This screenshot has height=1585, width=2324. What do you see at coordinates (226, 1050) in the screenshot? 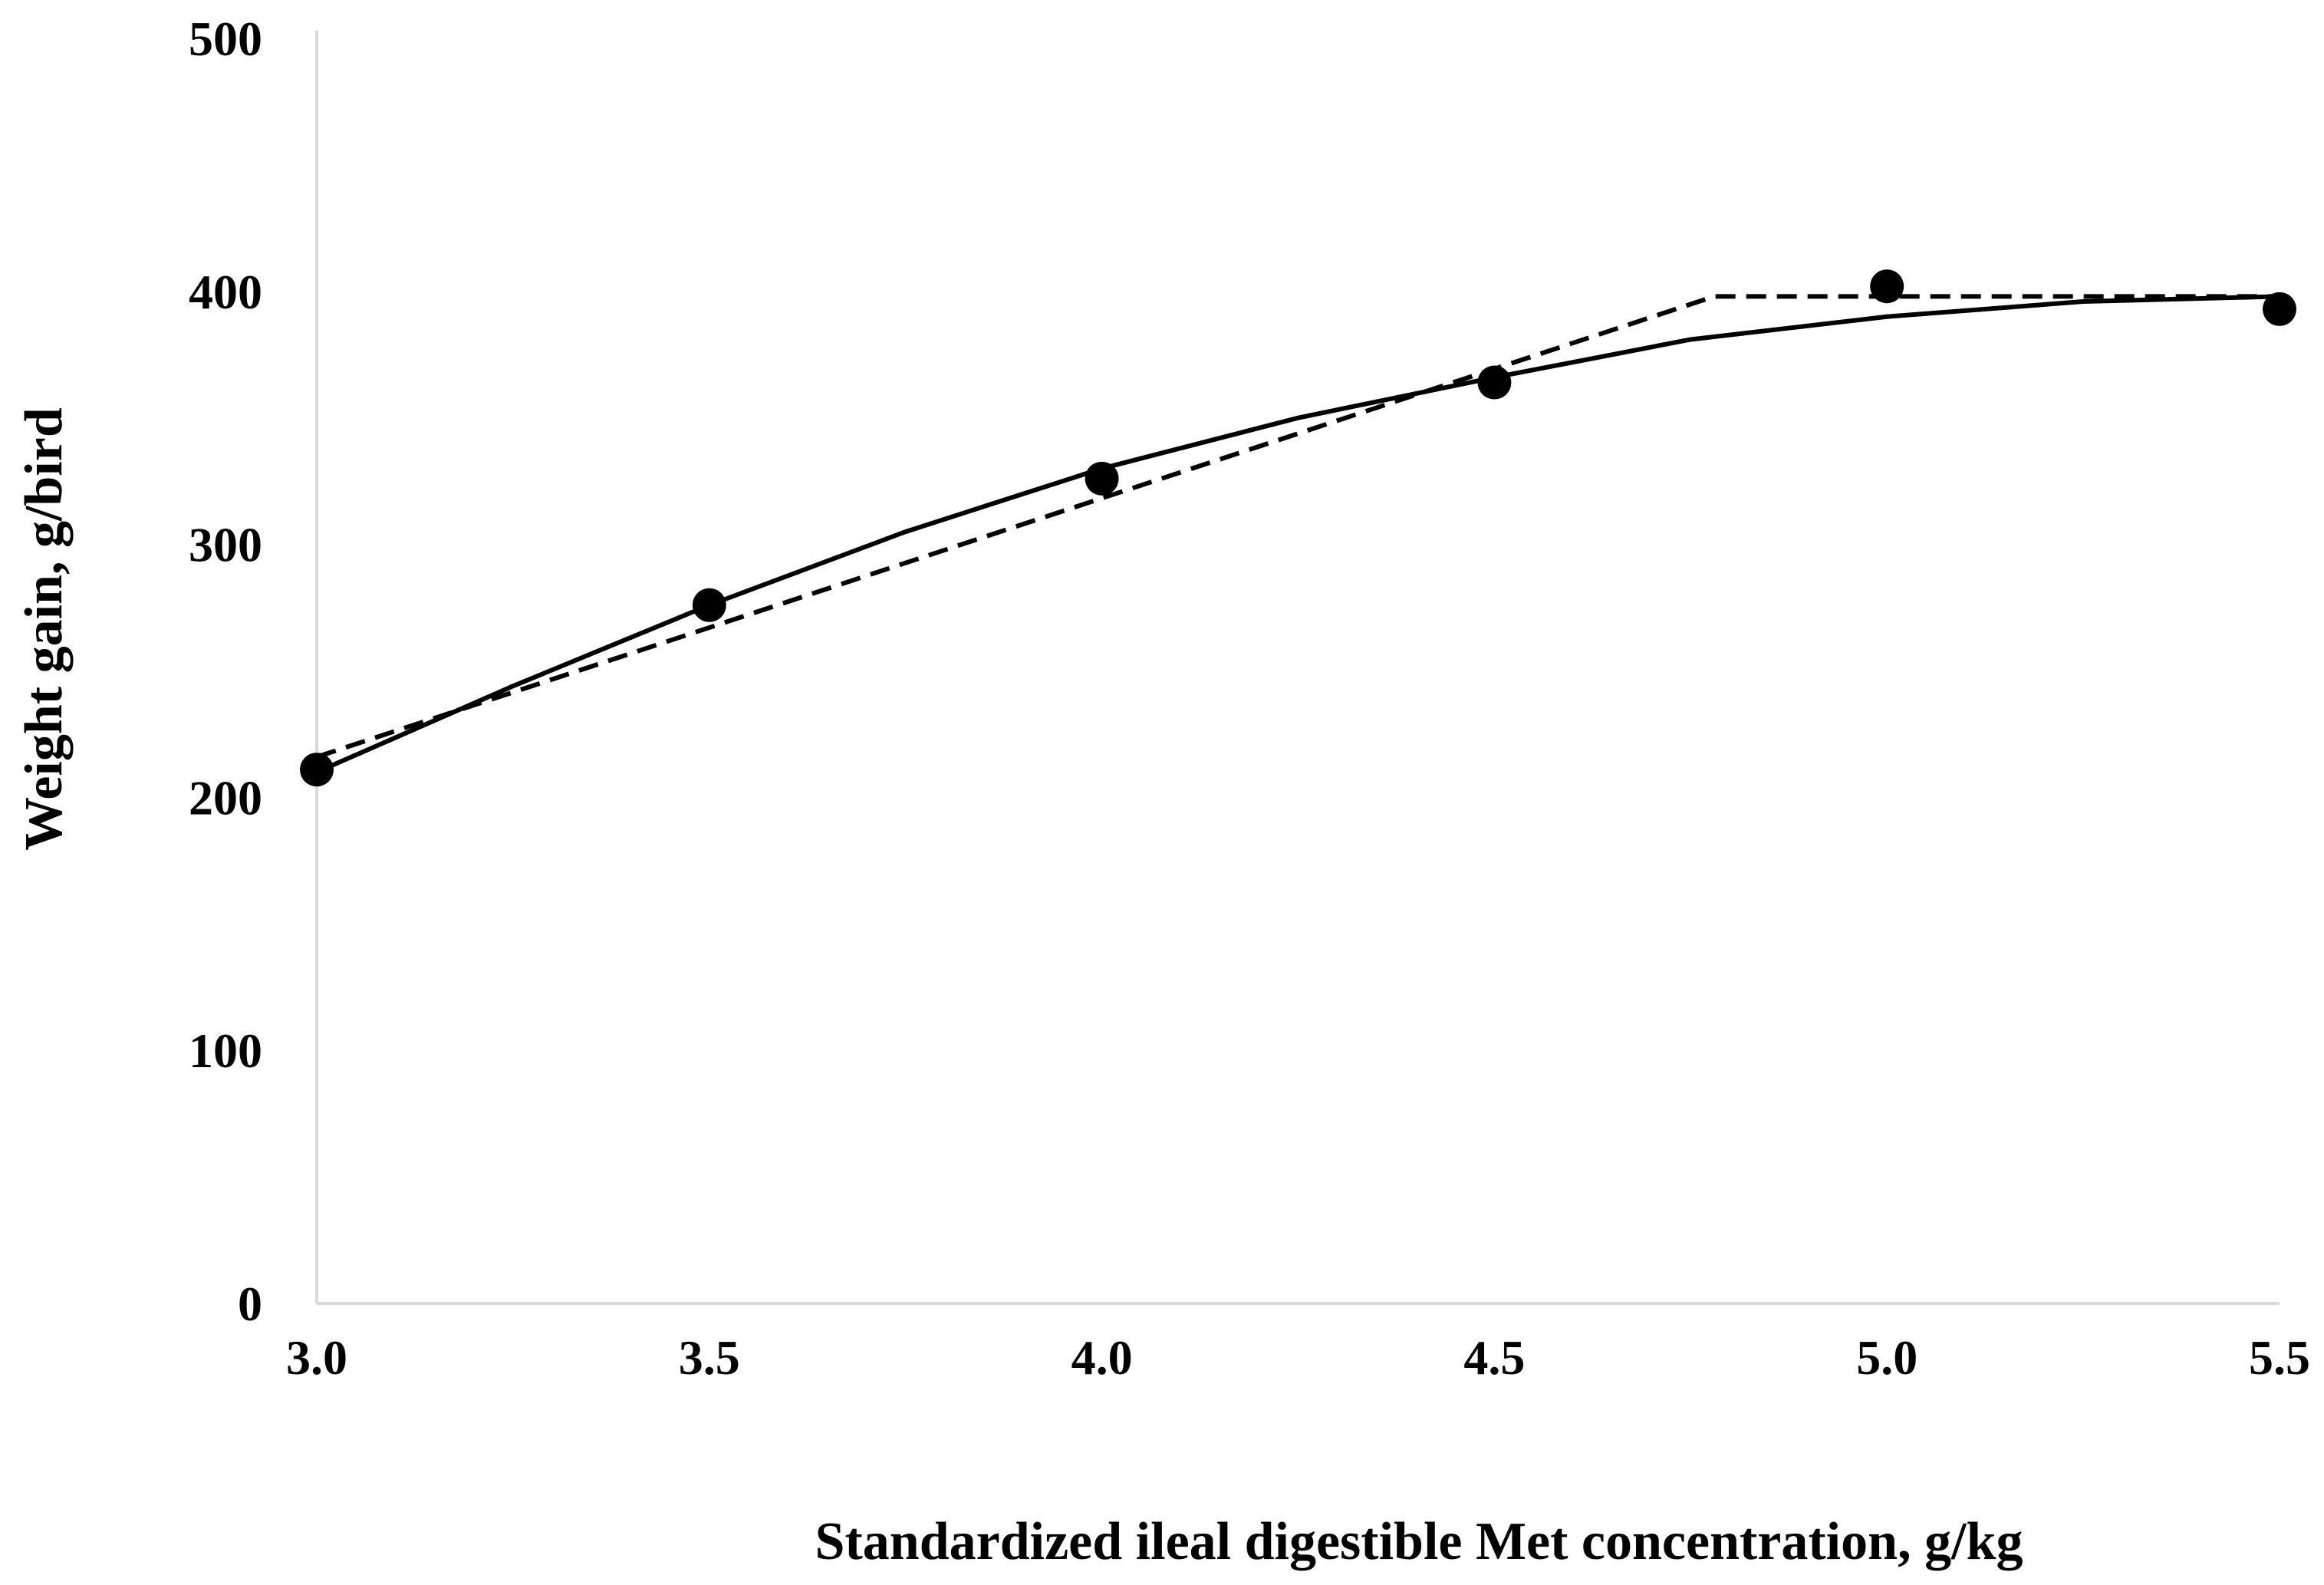
I see `y-tick-label: 100` at bounding box center [226, 1050].